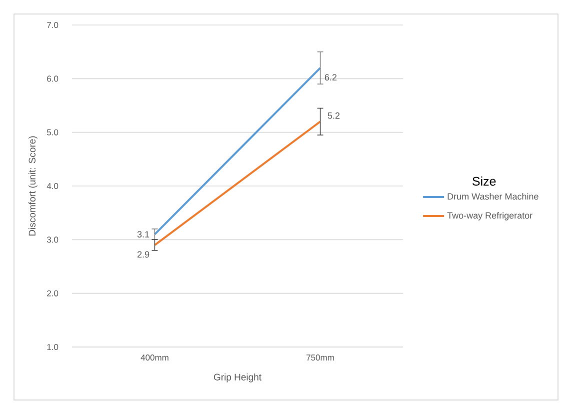 This screenshot has width=573, height=416. Describe the element at coordinates (143, 254) in the screenshot. I see `data-label: 2.9` at that location.